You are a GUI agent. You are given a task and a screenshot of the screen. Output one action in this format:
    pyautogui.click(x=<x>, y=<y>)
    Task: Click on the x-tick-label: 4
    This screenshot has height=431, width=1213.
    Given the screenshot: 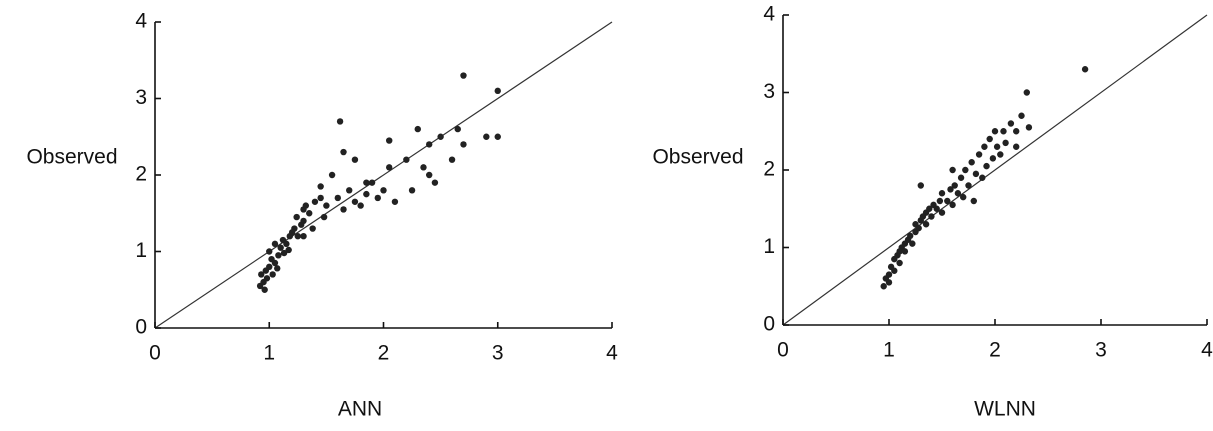 What is the action you would take?
    pyautogui.click(x=1207, y=350)
    